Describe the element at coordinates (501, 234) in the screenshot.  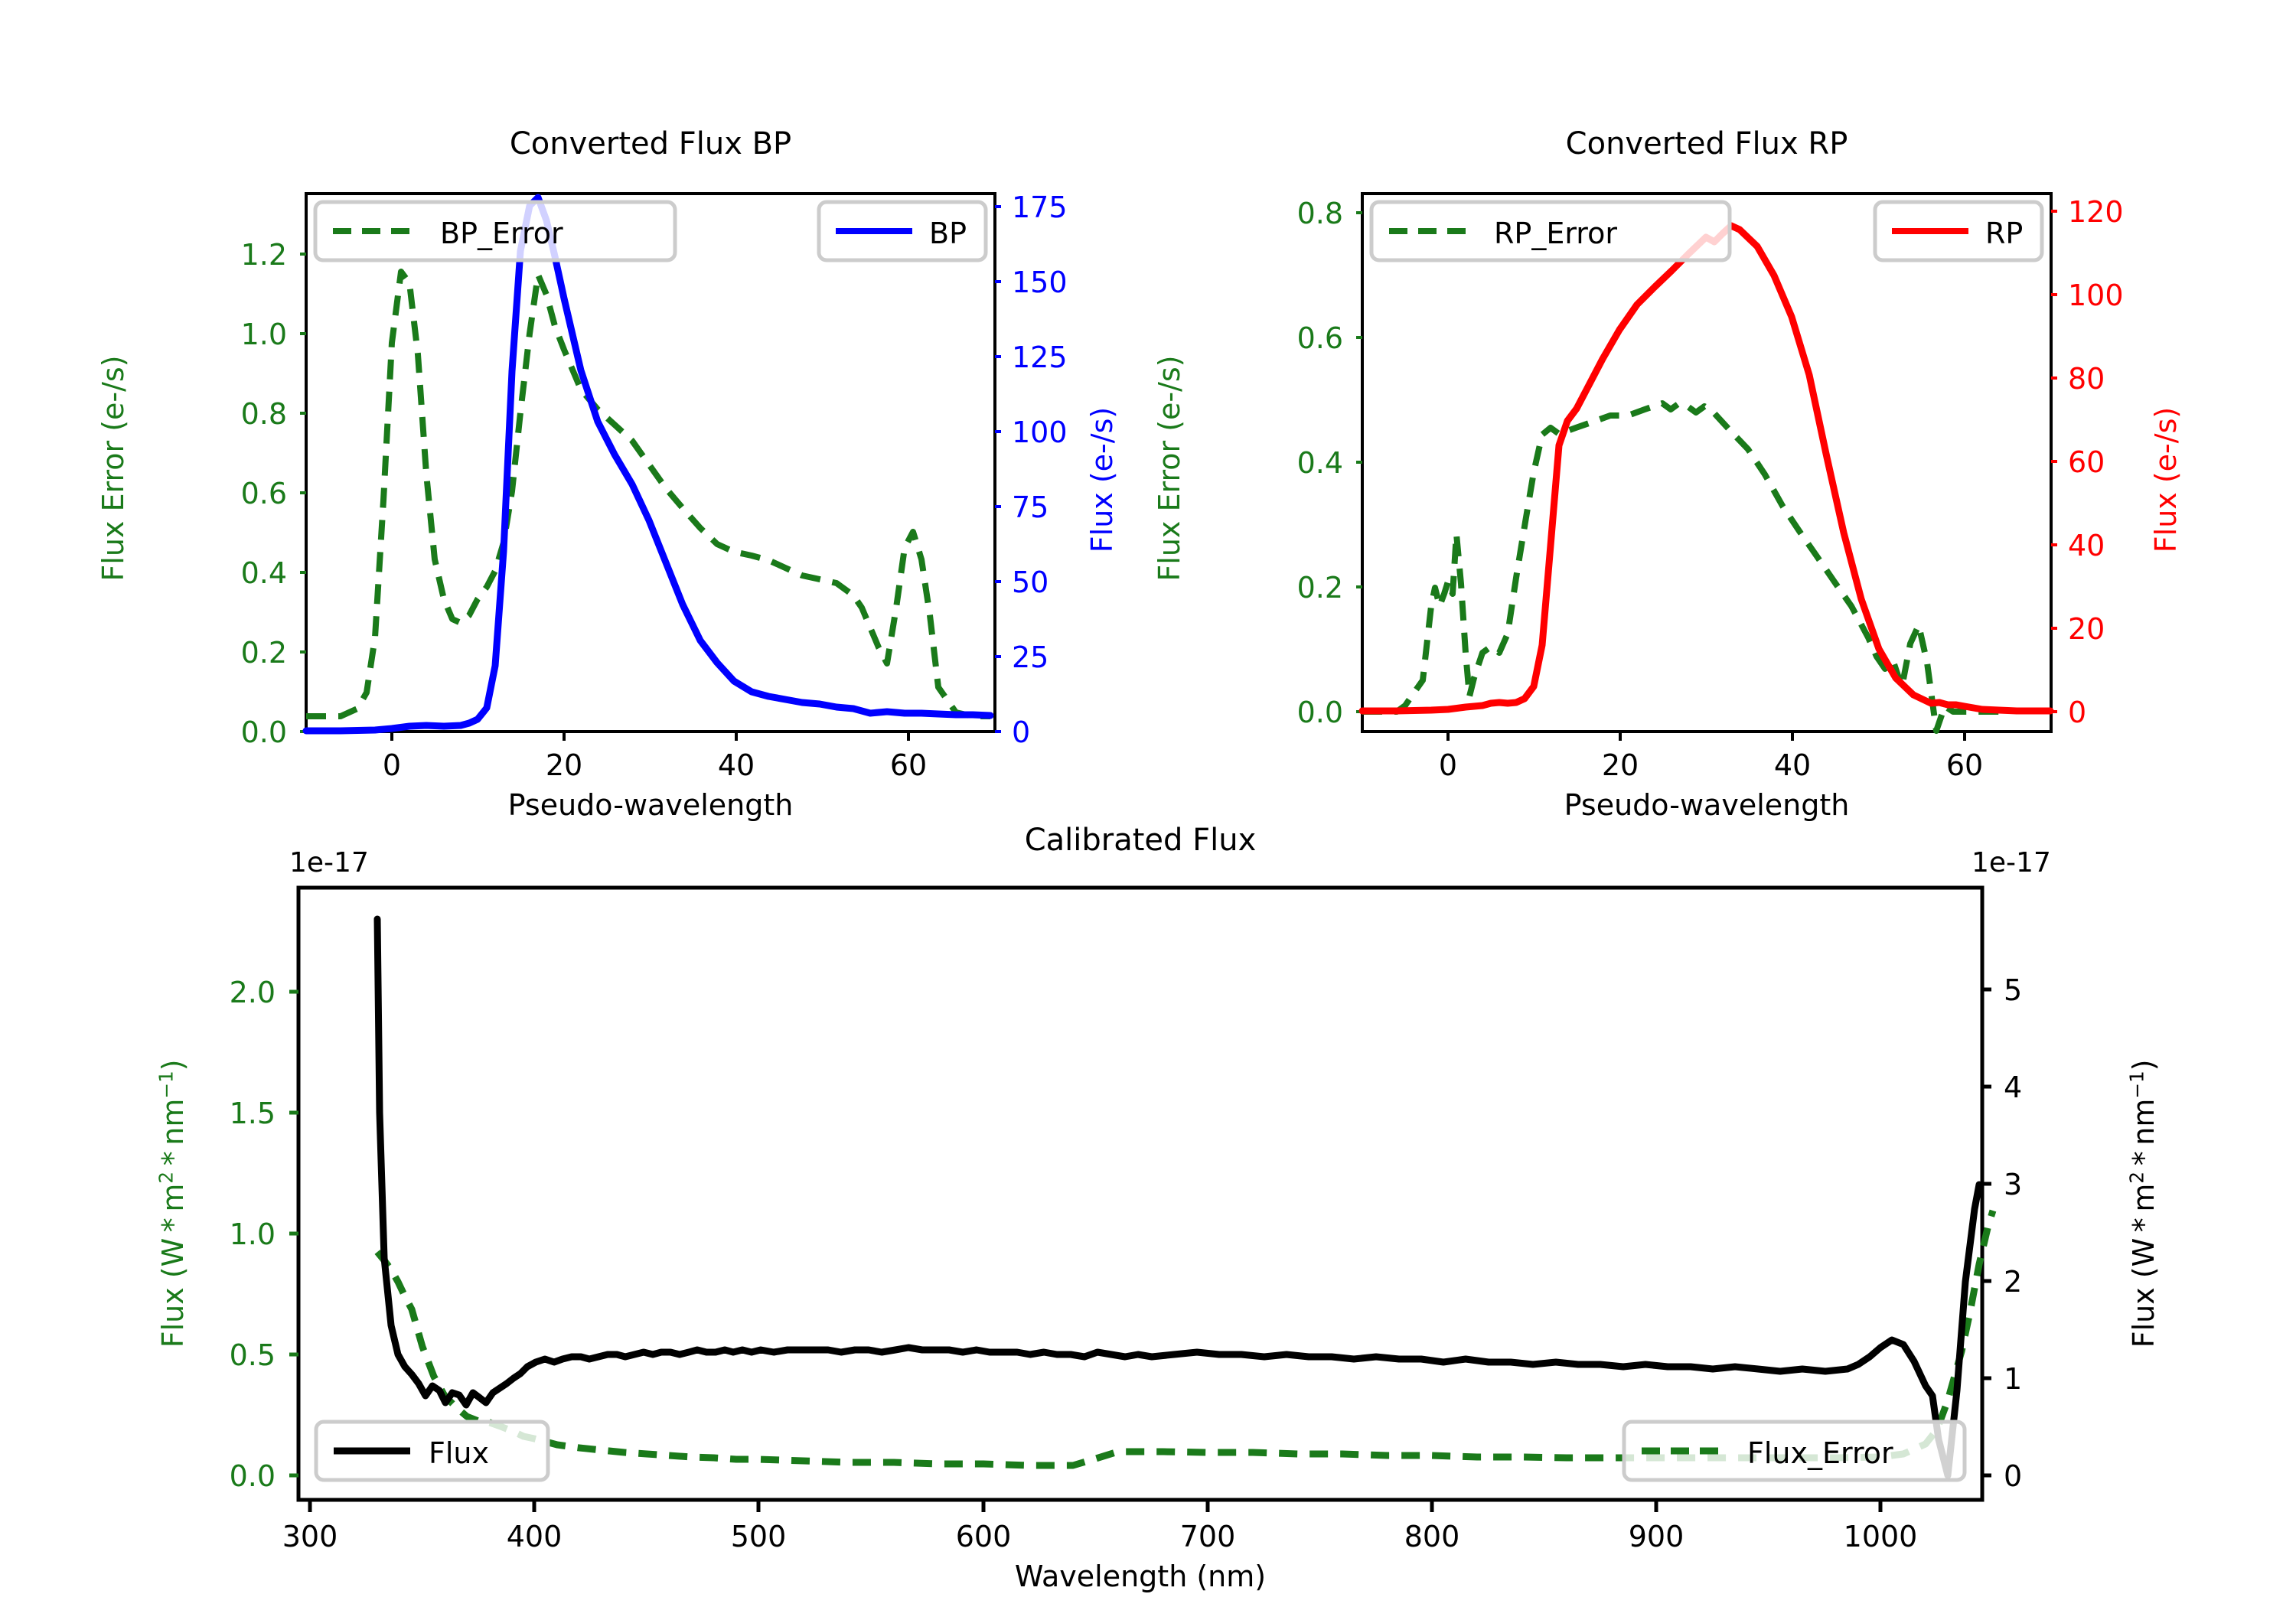
I see `legend-bp-error-label: BP_Error` at that location.